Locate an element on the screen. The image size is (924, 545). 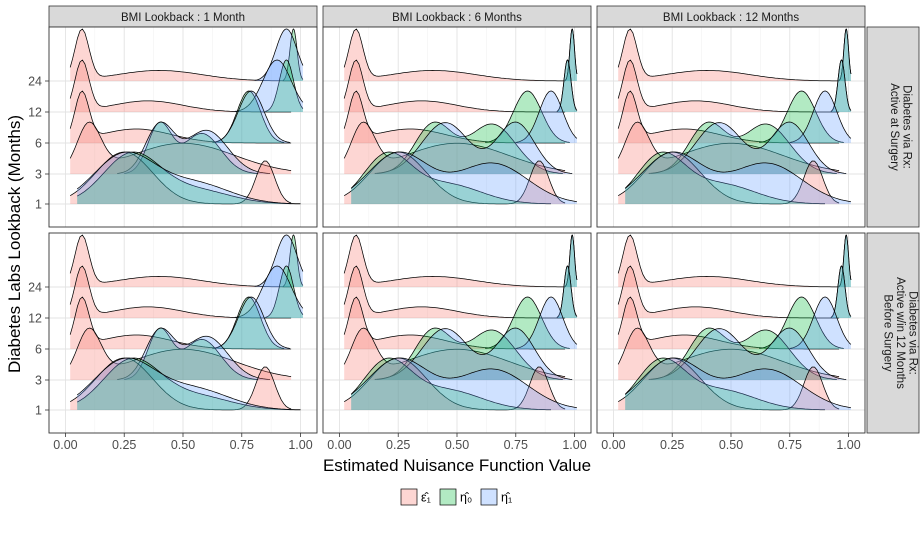
row-strip-label: Active at Surgery is located at coordinates (894, 127).